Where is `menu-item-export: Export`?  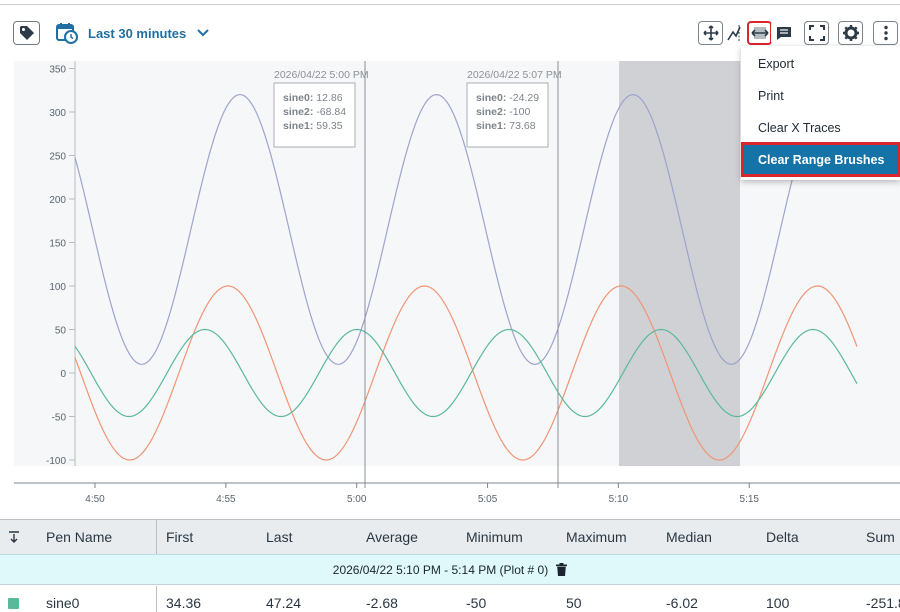 menu-item-export: Export is located at coordinates (776, 64).